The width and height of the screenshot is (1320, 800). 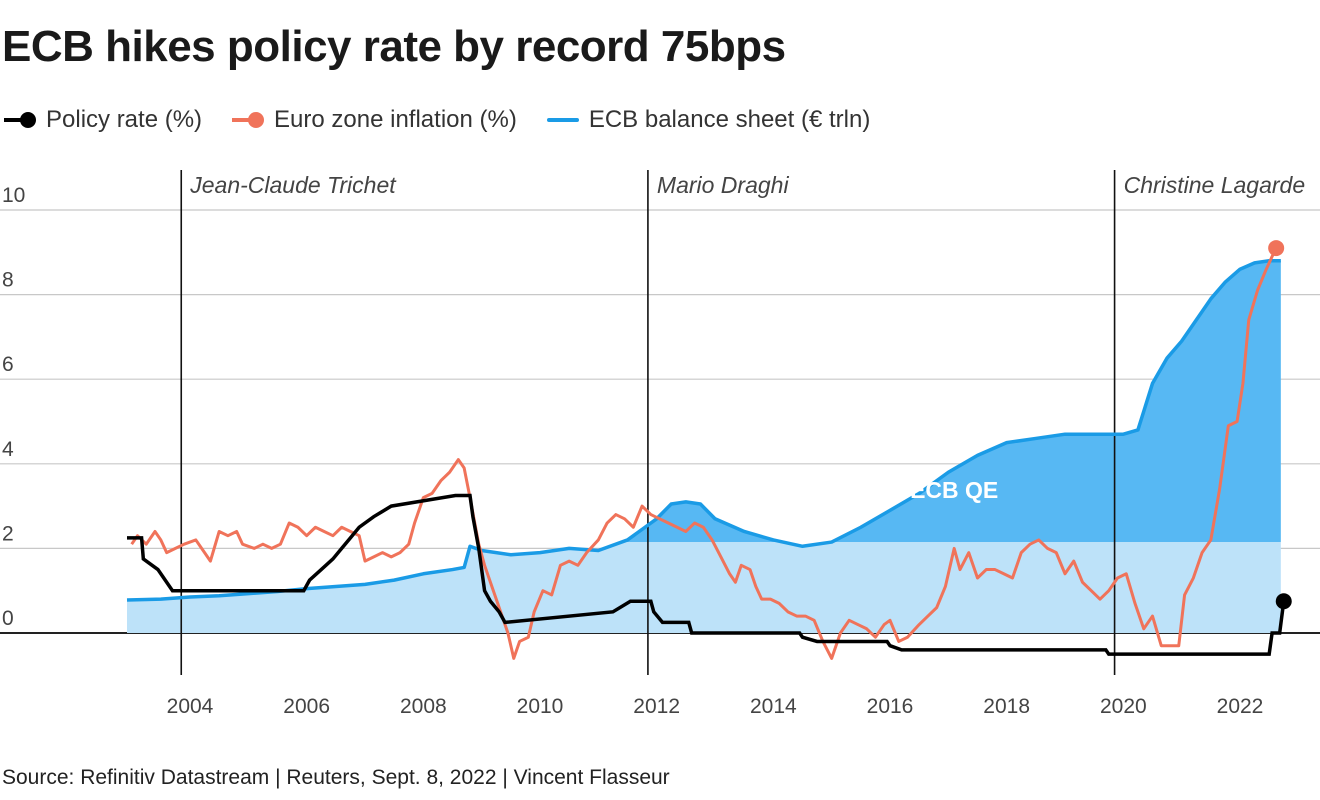 I want to click on x-tick-label: 2014, so click(x=773, y=706).